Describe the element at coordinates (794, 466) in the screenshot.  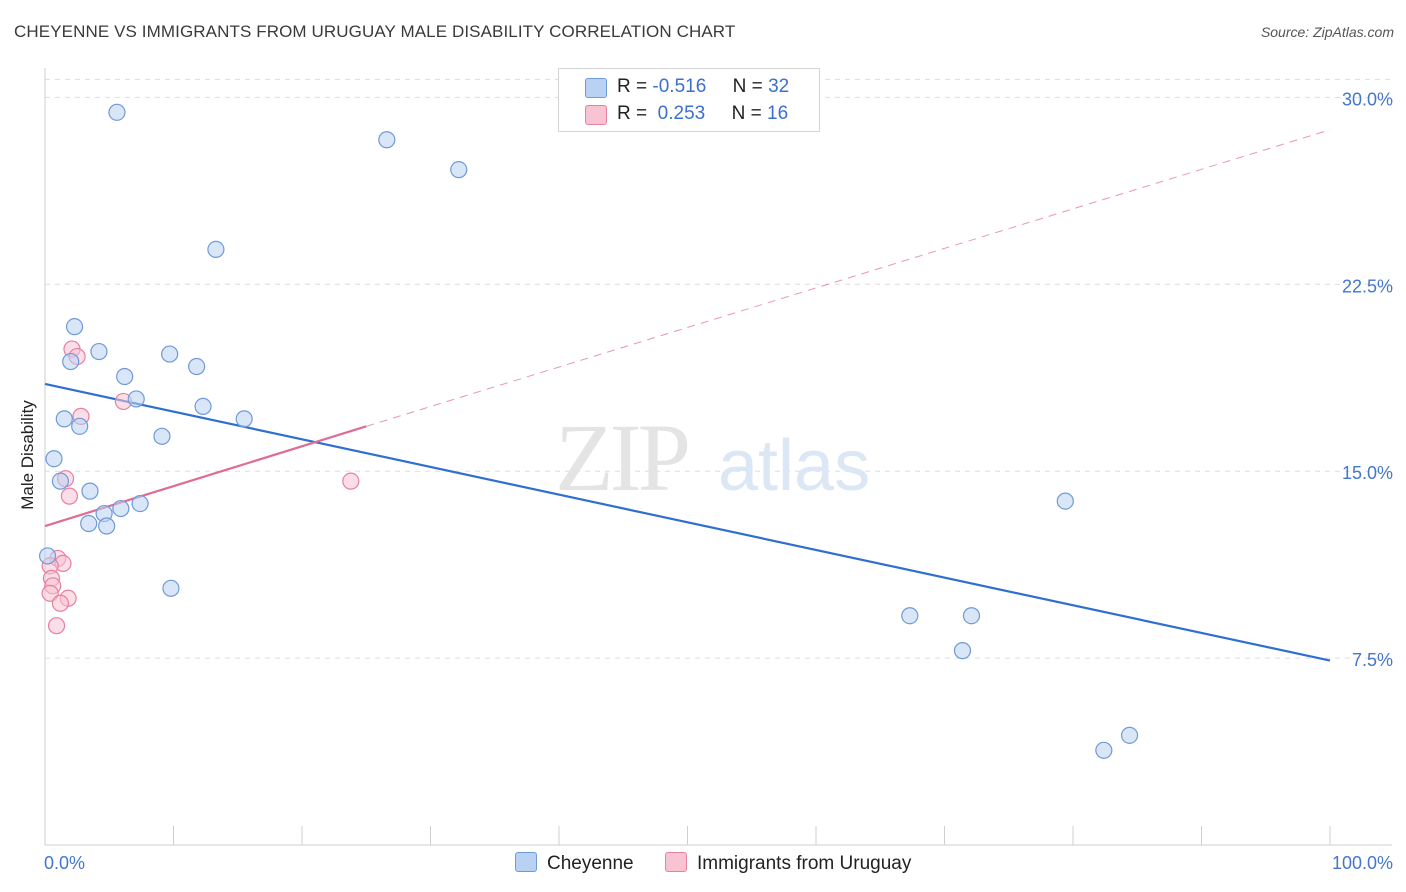
I see `watermark-atlas: atlas` at that location.